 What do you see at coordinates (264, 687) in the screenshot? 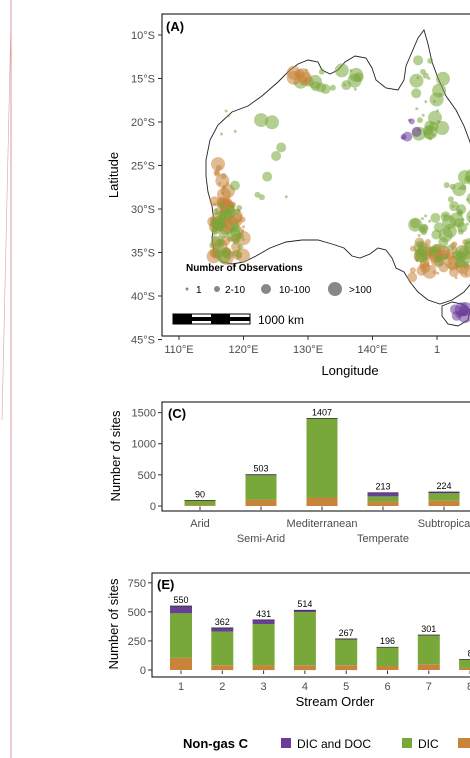
I see `x-tick-label: 3` at bounding box center [264, 687].